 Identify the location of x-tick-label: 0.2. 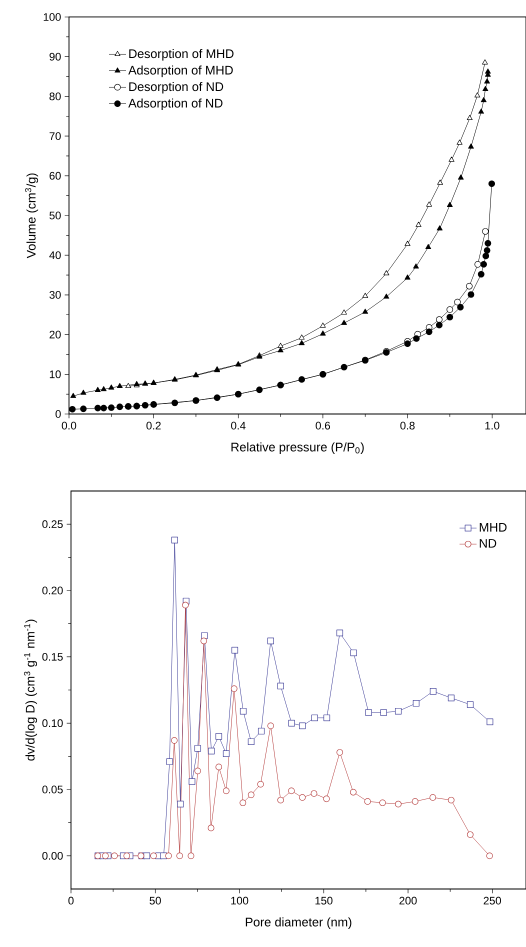
(153, 426).